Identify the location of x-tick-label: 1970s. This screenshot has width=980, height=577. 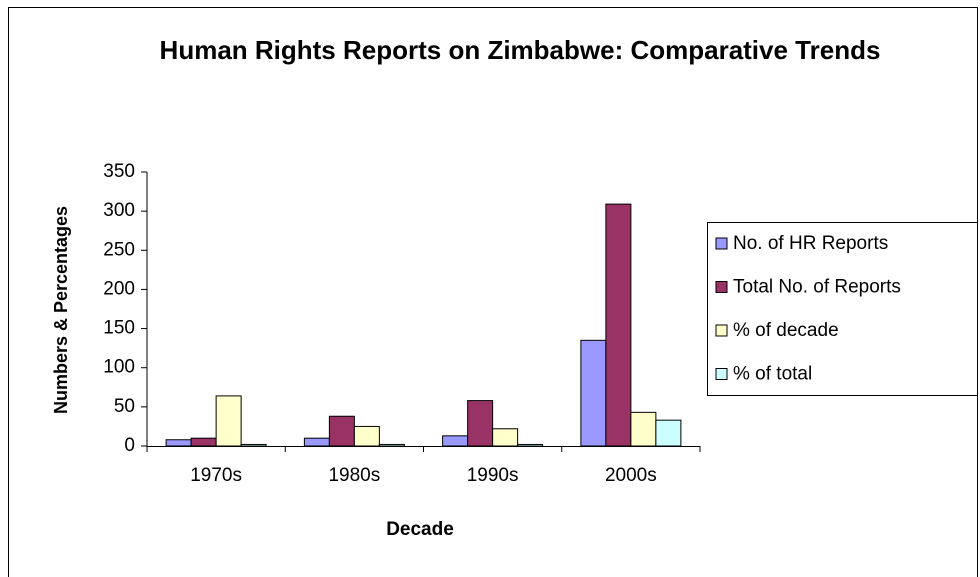
(216, 475).